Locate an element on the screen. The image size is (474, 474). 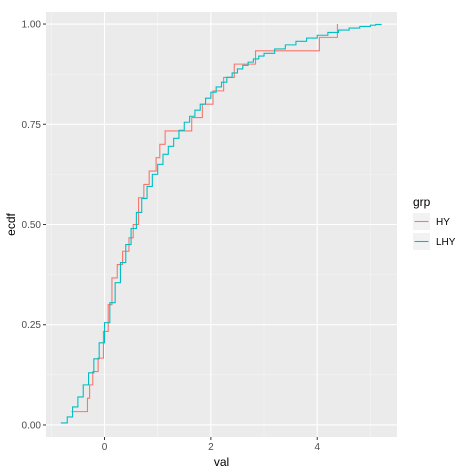
legend-items: HY LHY is located at coordinates (434, 231).